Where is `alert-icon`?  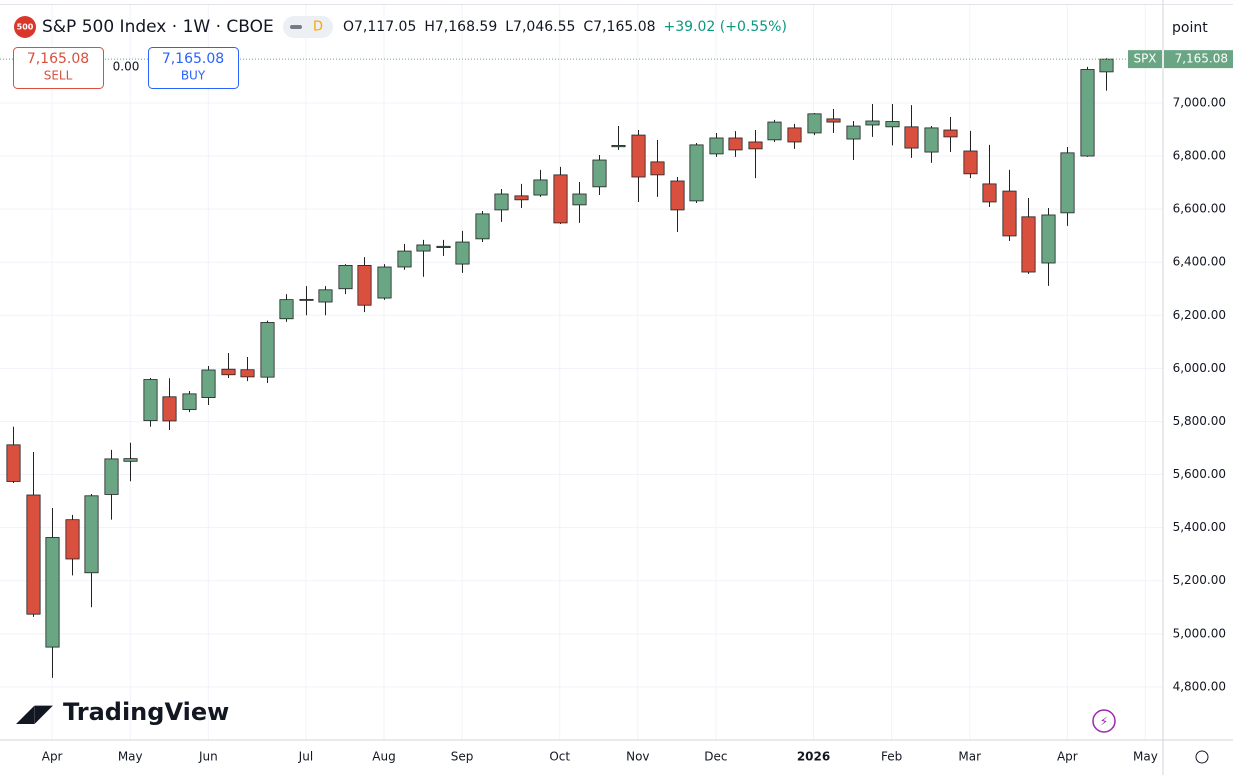
alert-icon is located at coordinates (1104, 721).